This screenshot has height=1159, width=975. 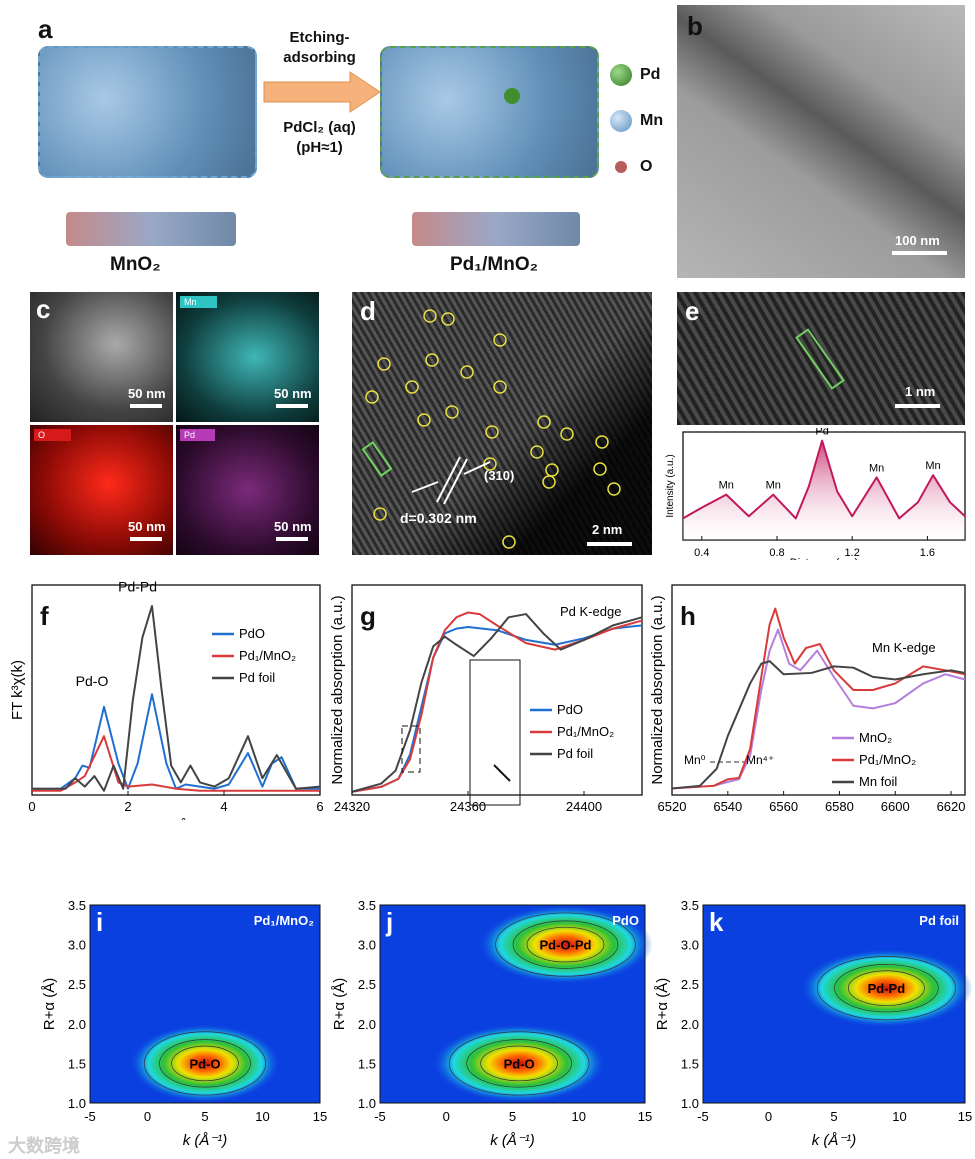 I want to click on arrow-label-top-2: adsorbing, so click(x=319, y=57).